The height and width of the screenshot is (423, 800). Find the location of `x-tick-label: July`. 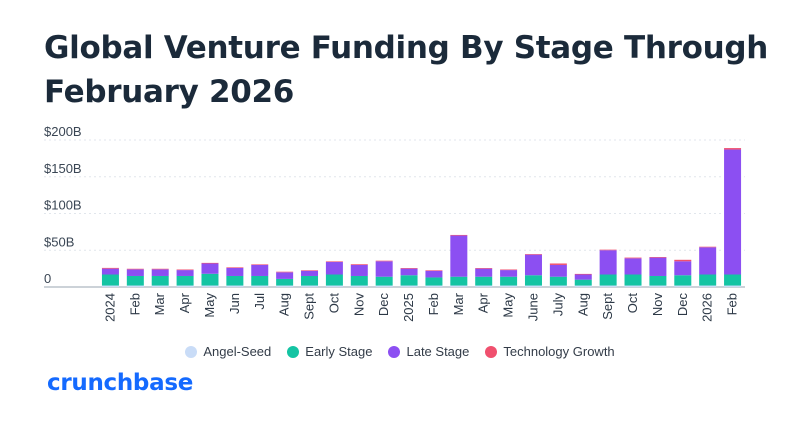

x-tick-label: July is located at coordinates (557, 305).